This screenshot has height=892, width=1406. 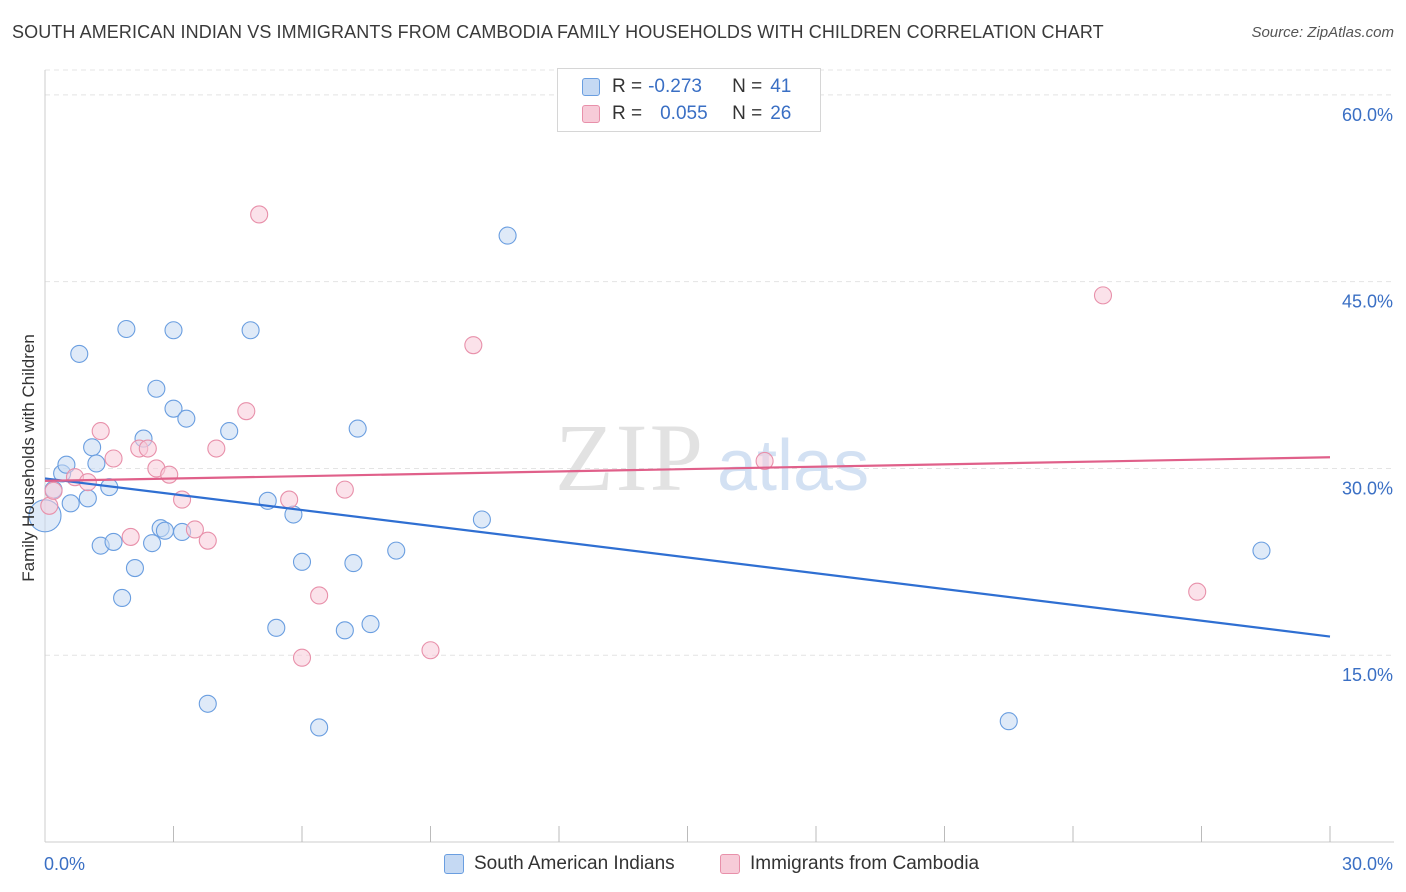 What do you see at coordinates (1367, 302) in the screenshot?
I see `y-tick-label: 45.0%` at bounding box center [1367, 302].